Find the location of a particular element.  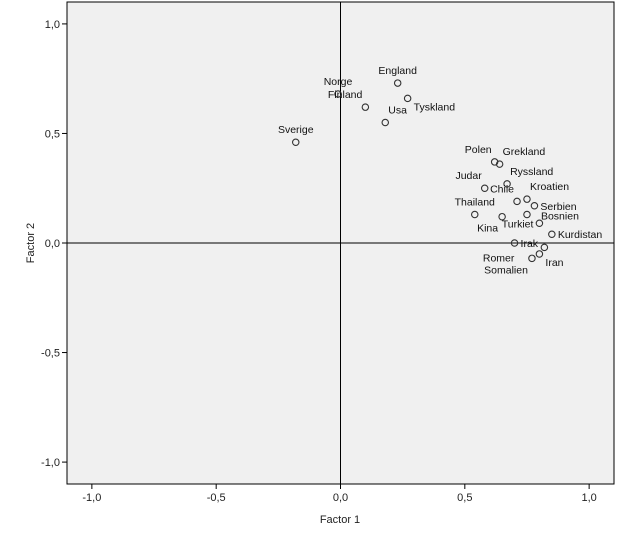

data-point-label: Sverige is located at coordinates (296, 130).